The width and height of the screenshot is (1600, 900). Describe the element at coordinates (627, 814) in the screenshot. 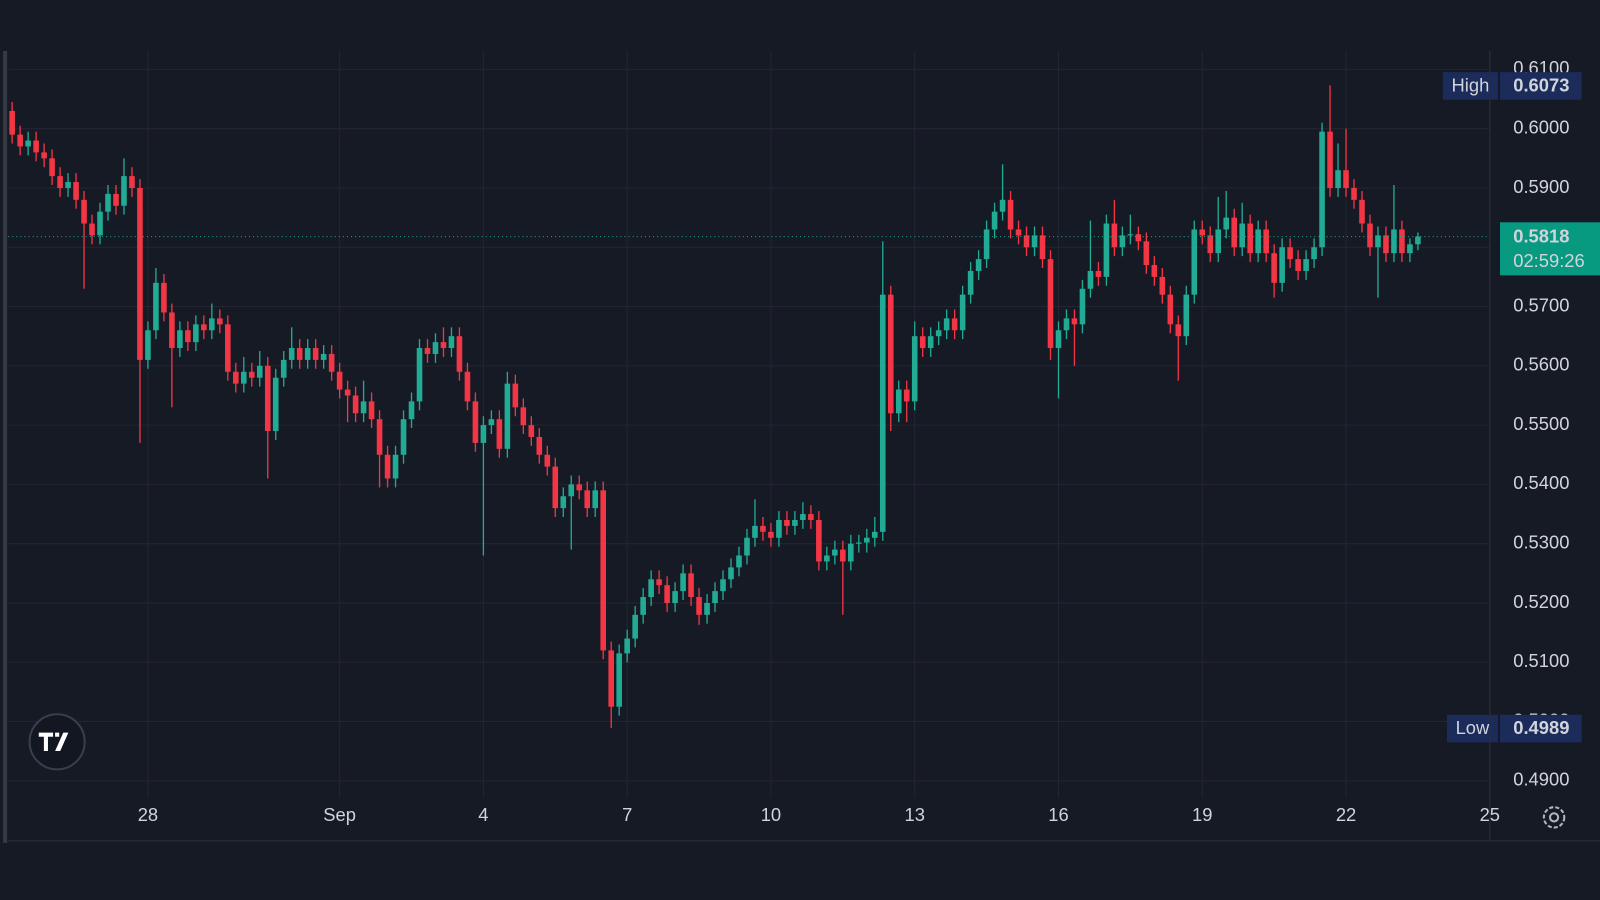

I see `x-tick-label: 7` at that location.